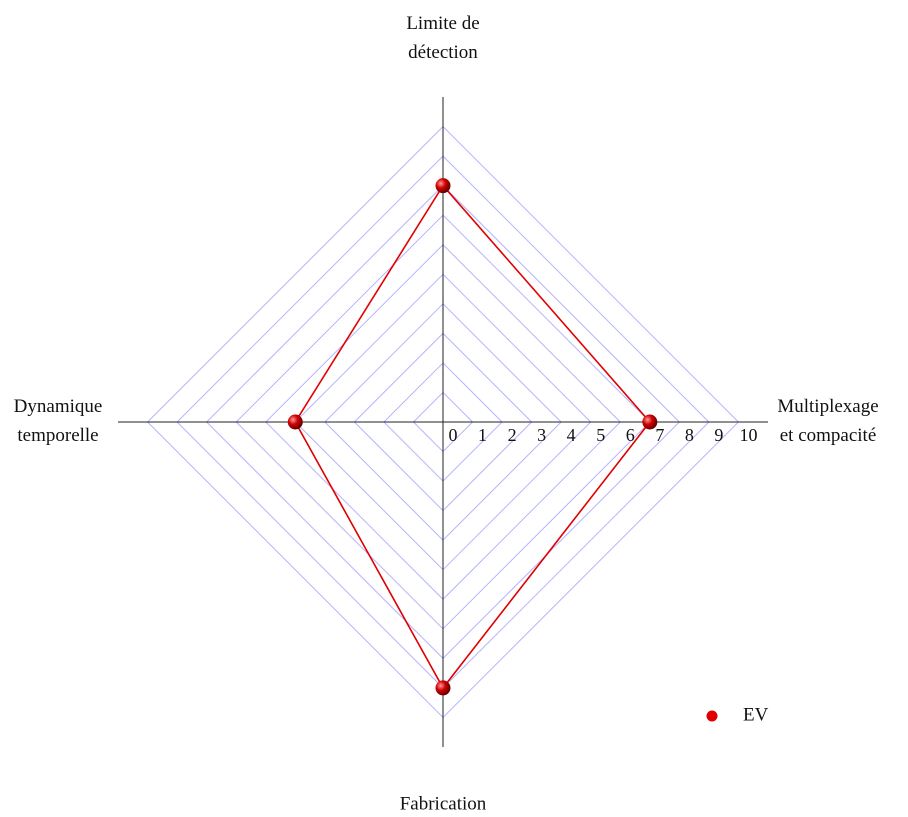 The image size is (908, 817). I want to click on r-tick-label: 4, so click(571, 435).